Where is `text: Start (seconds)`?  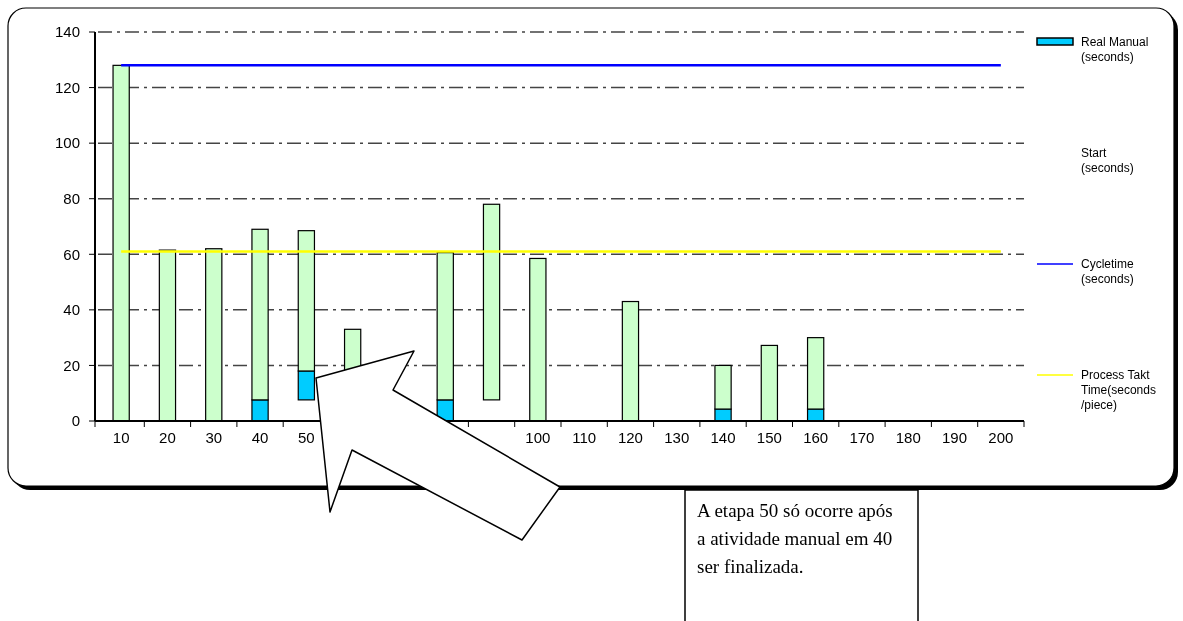 text: Start (seconds) is located at coordinates (1107, 160).